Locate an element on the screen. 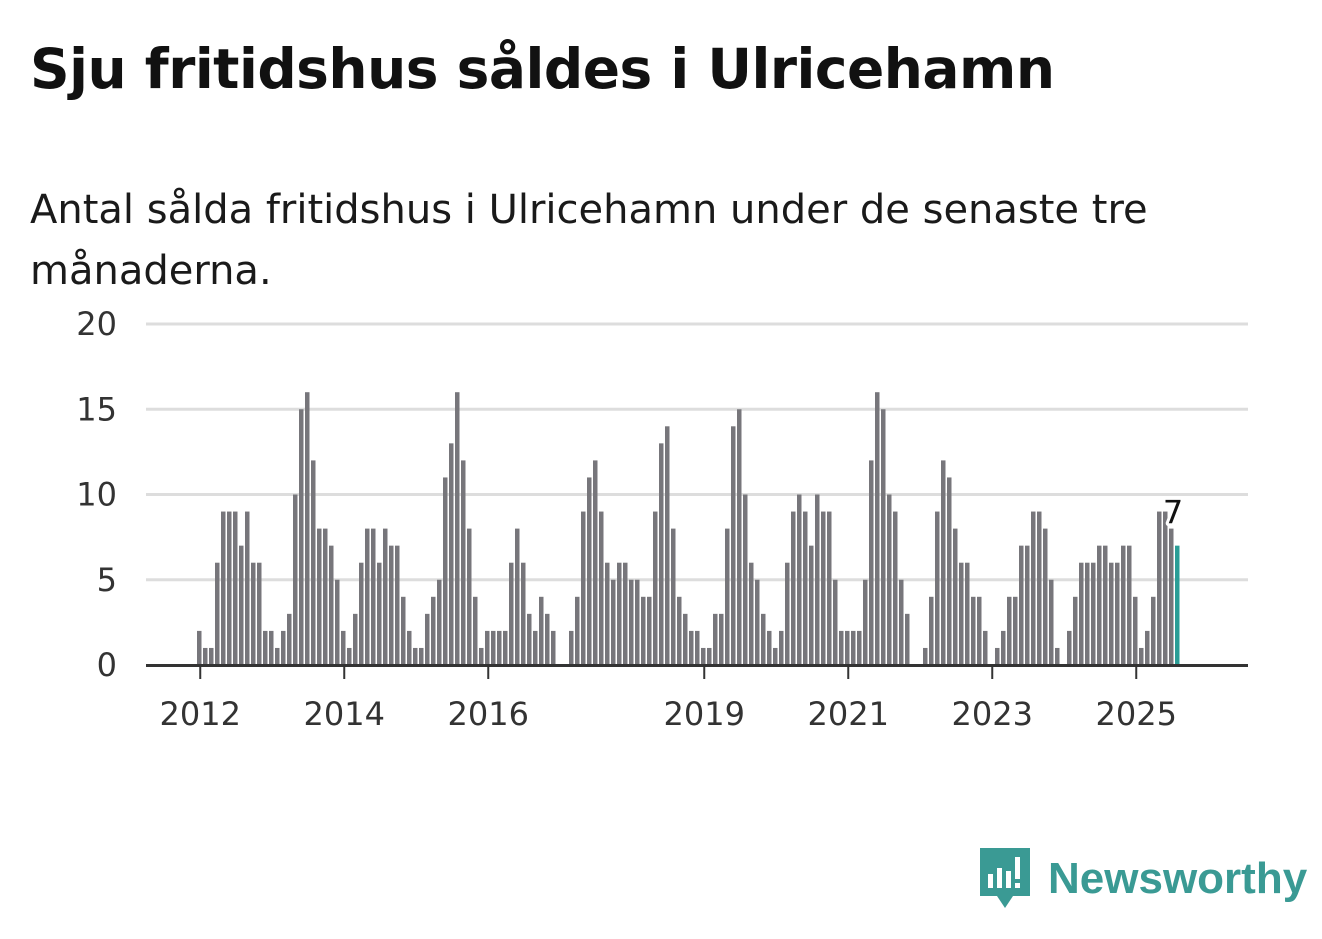 The height and width of the screenshot is (939, 1322). x-tick-label: 2025 is located at coordinates (1136, 714).